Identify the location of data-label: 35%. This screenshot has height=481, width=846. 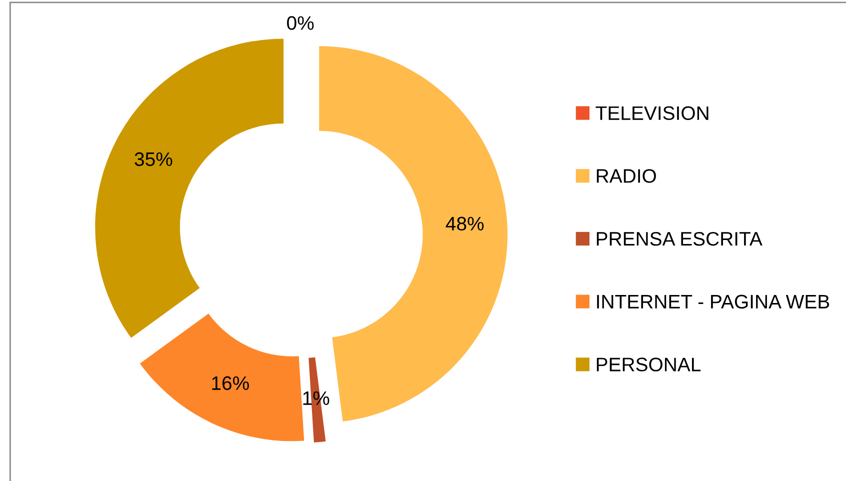
(153, 159).